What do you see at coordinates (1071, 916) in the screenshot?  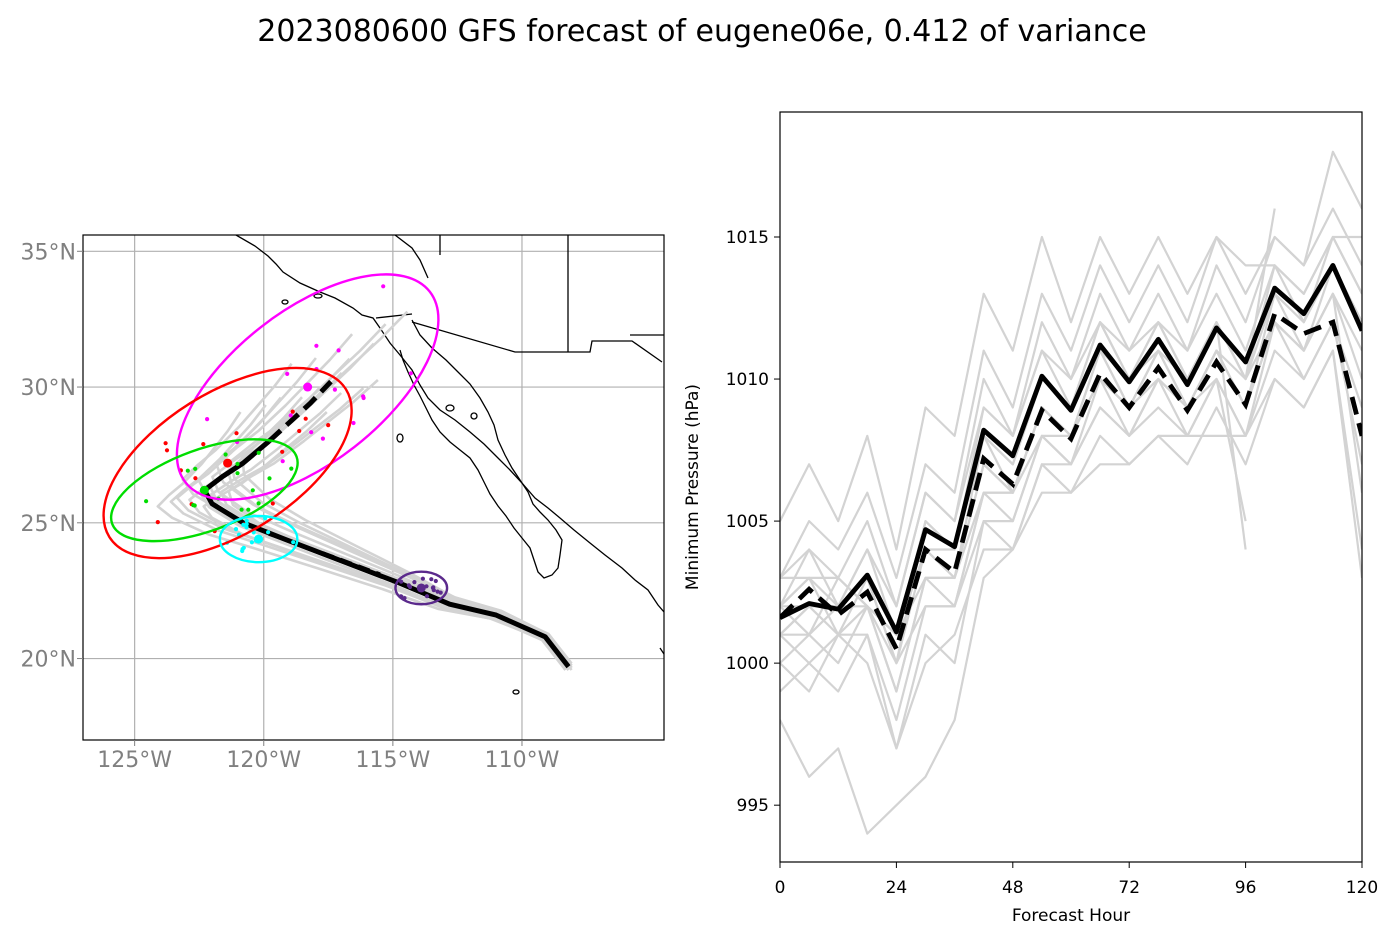 I see `pressure-x-axis-label: Forecast Hour` at bounding box center [1071, 916].